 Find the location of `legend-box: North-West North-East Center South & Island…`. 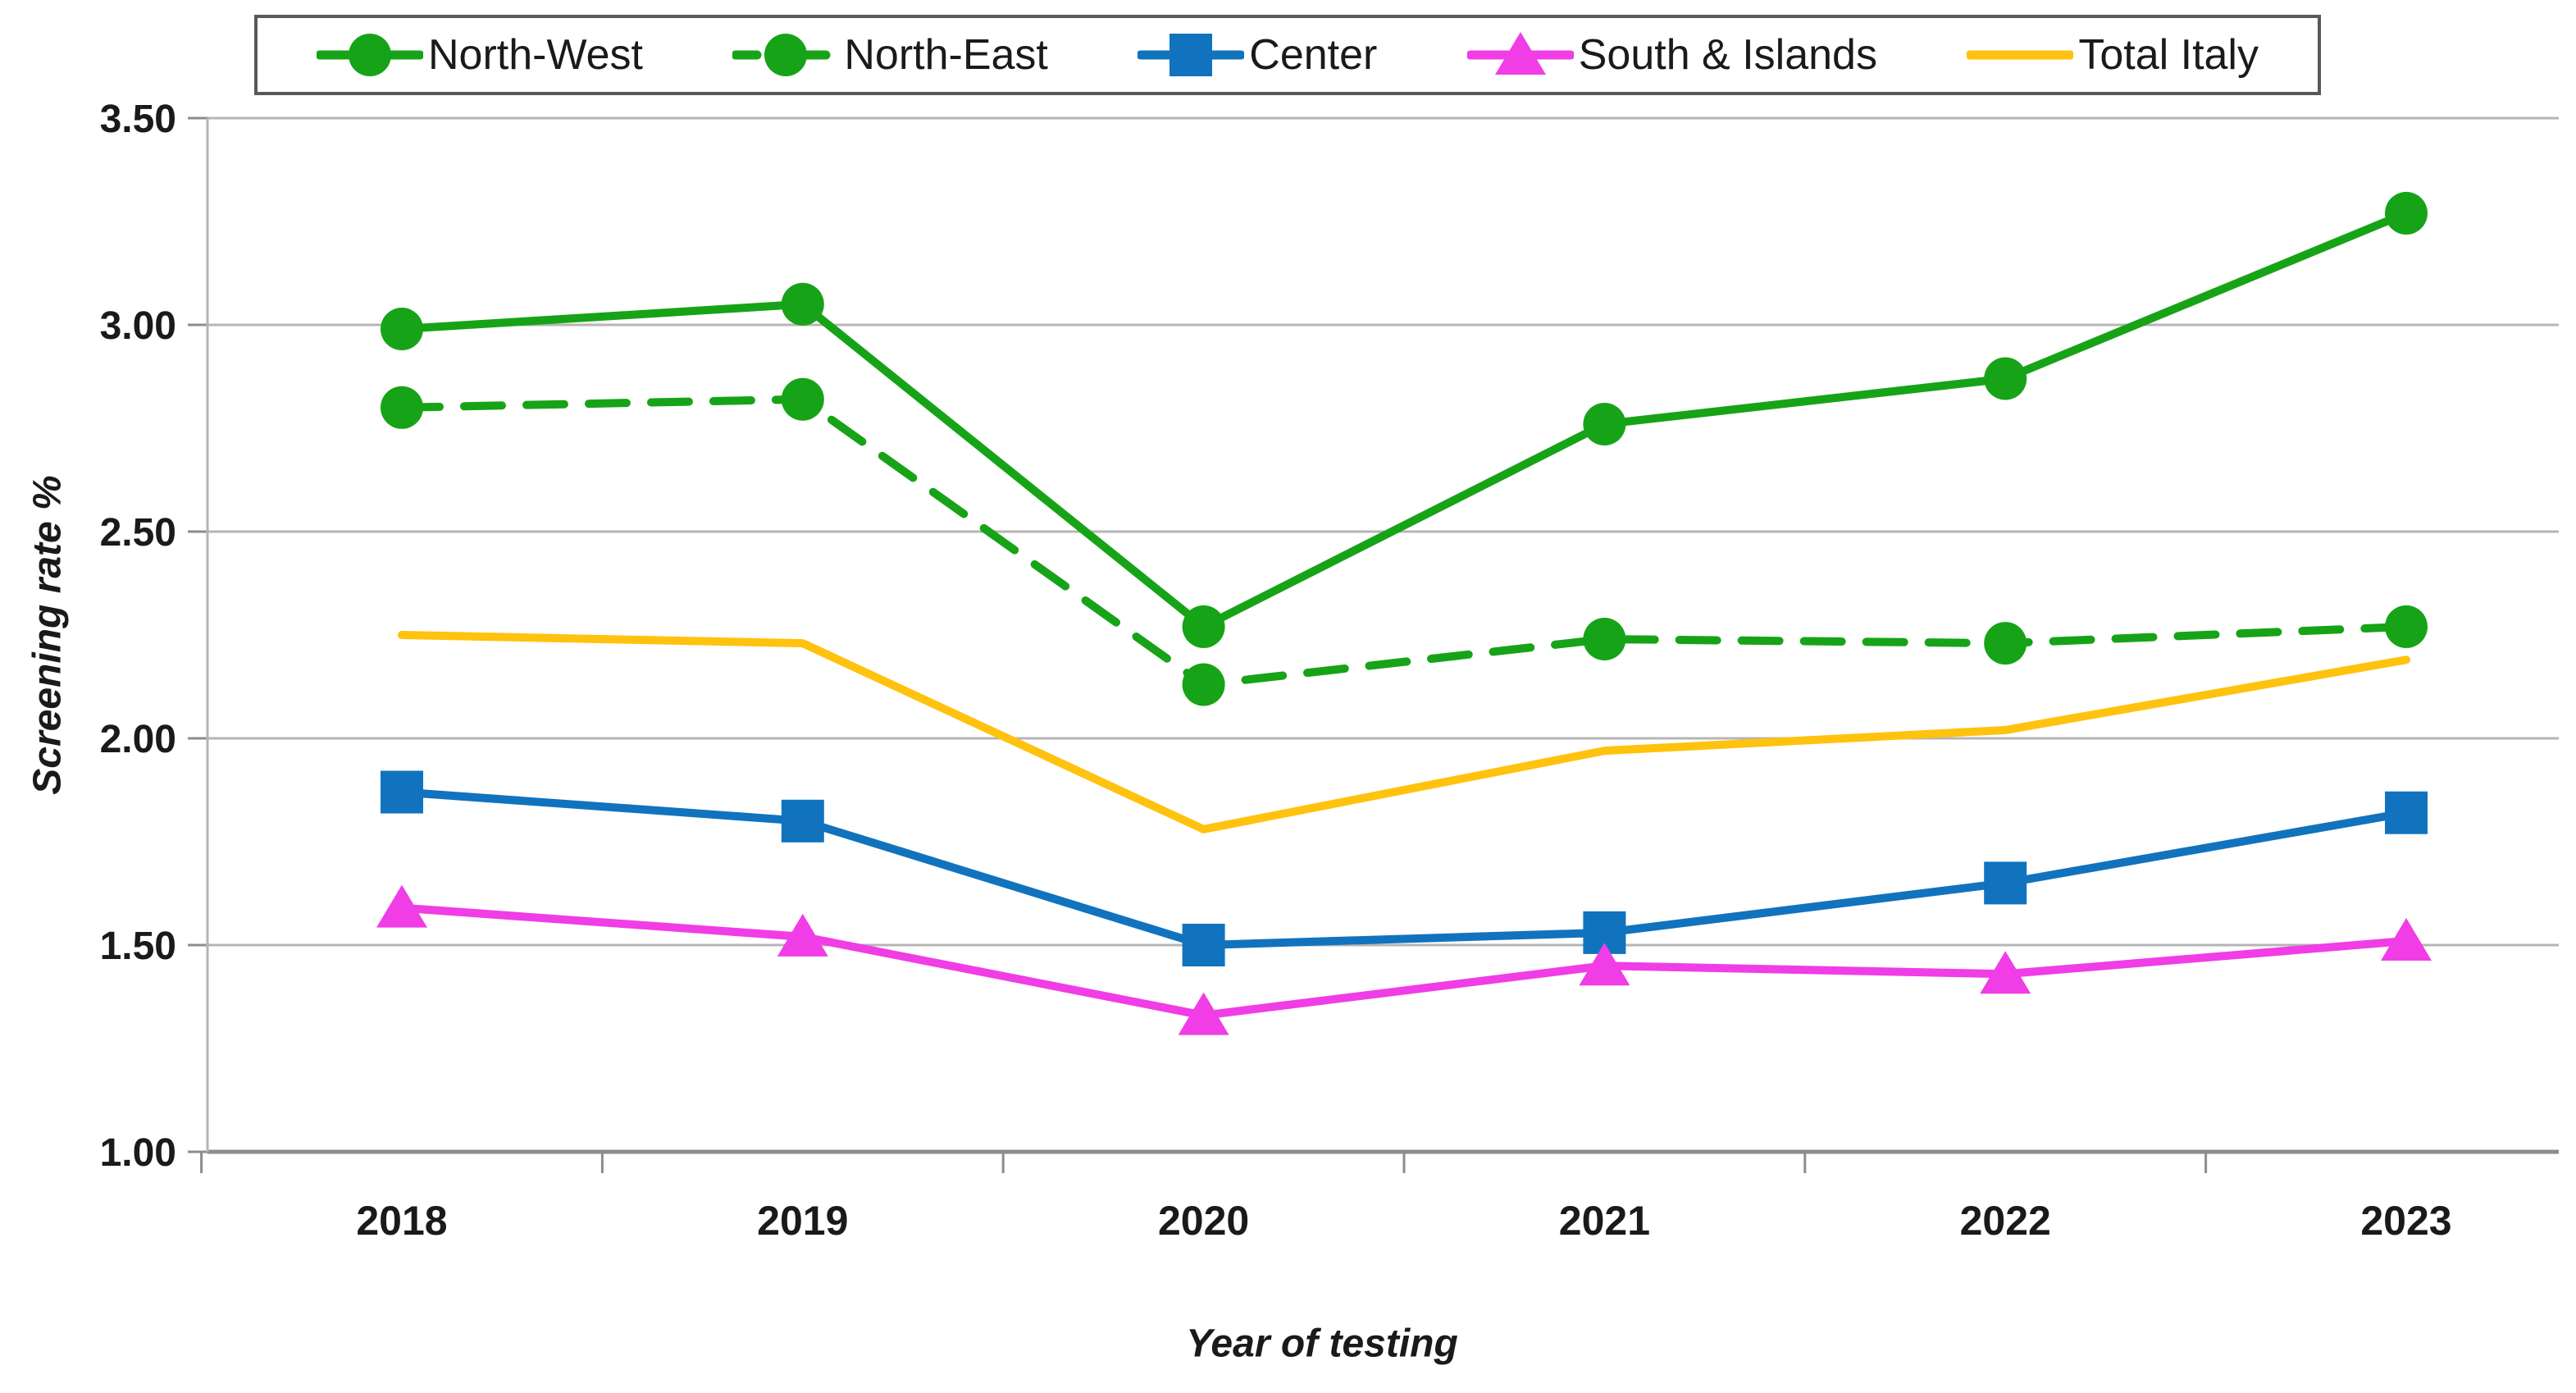

legend-box: North-West North-East Center South & Island… is located at coordinates (1287, 55).